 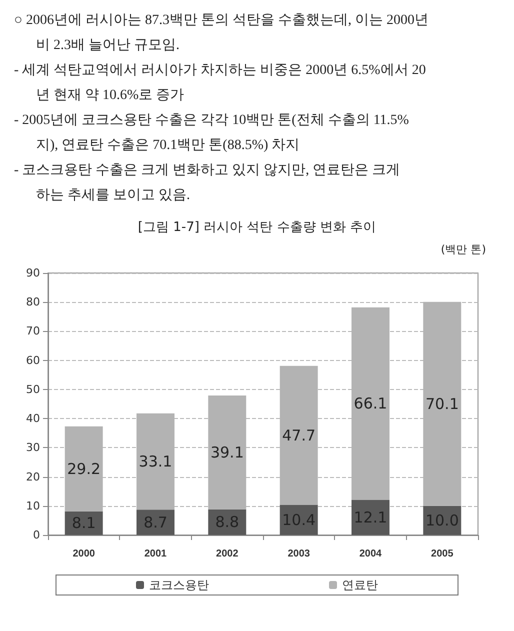 I want to click on data-label: 10.0, so click(x=442, y=520).